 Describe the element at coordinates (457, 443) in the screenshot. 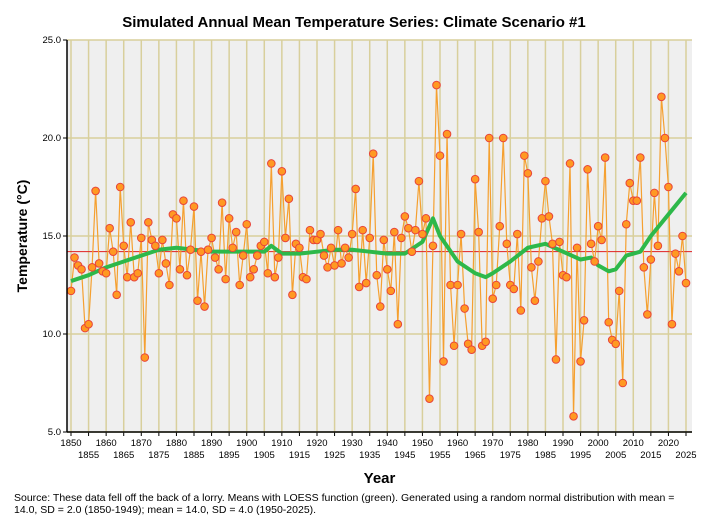

I see `x-tick-label: 1960` at that location.